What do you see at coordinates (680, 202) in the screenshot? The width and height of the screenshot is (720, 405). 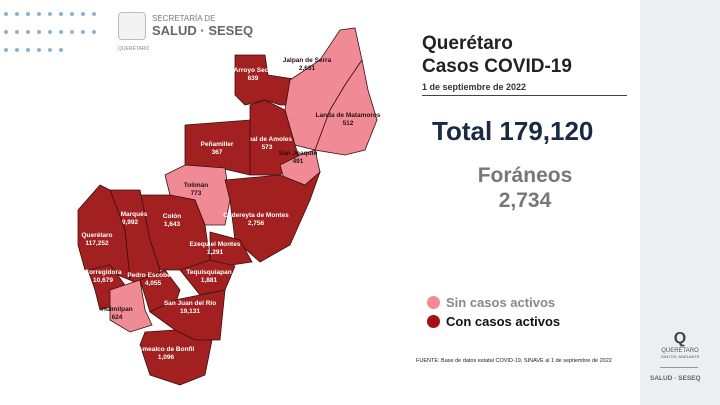 I see `side-panel` at bounding box center [680, 202].